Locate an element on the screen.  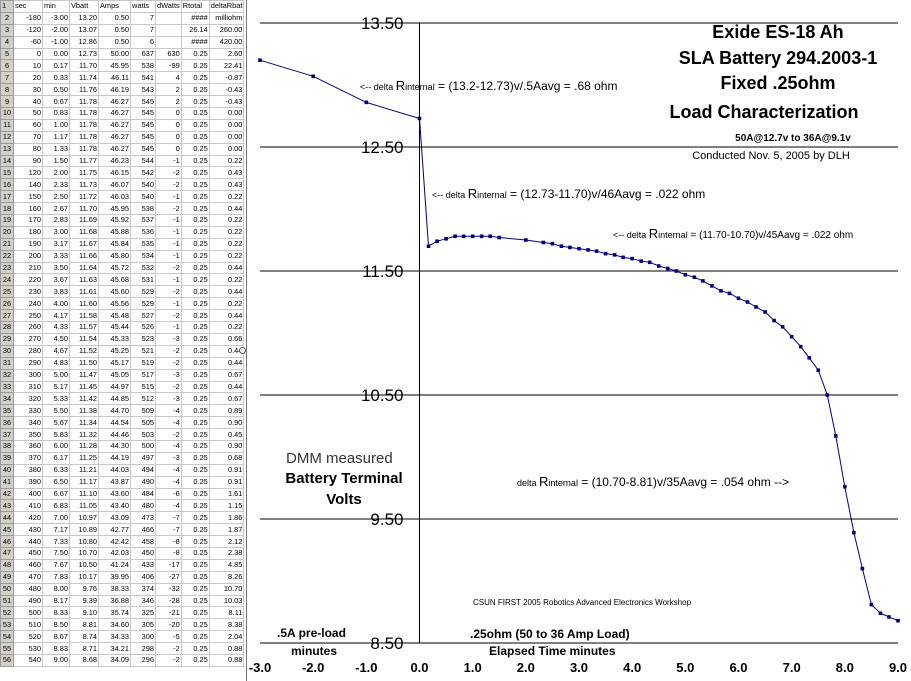
table-cell: 50 is located at coordinates (28, 113).